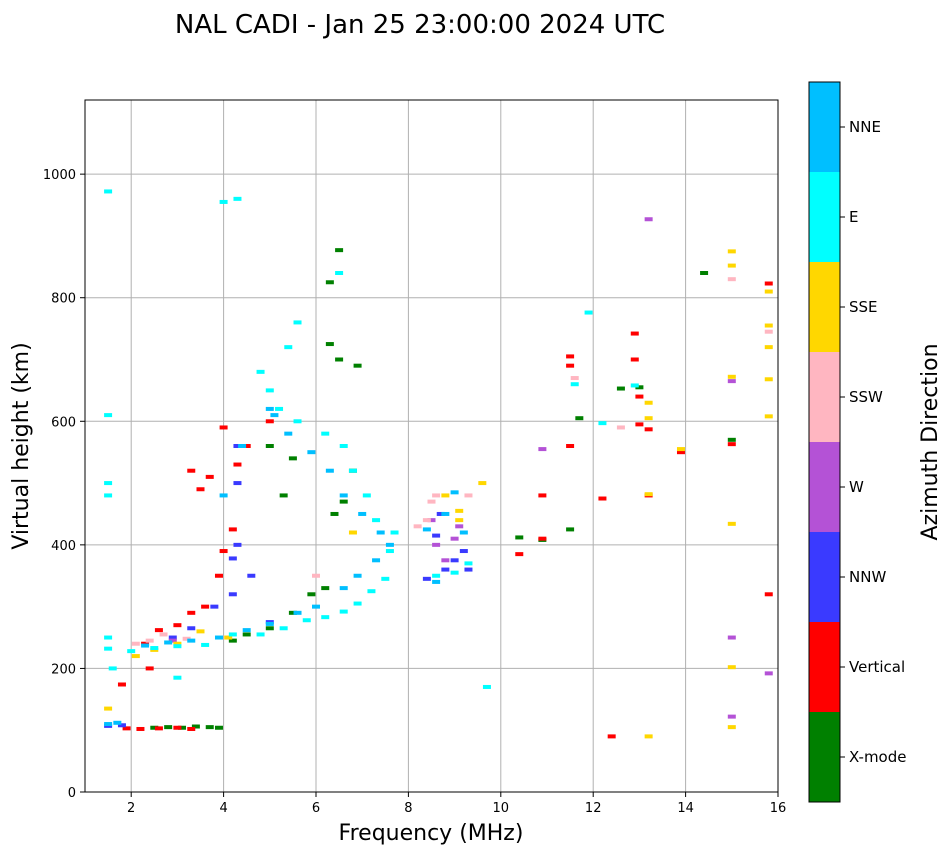 This screenshot has height=856, width=951. Describe the element at coordinates (431, 833) in the screenshot. I see `x-axis-label: Frequency (MHz)` at that location.